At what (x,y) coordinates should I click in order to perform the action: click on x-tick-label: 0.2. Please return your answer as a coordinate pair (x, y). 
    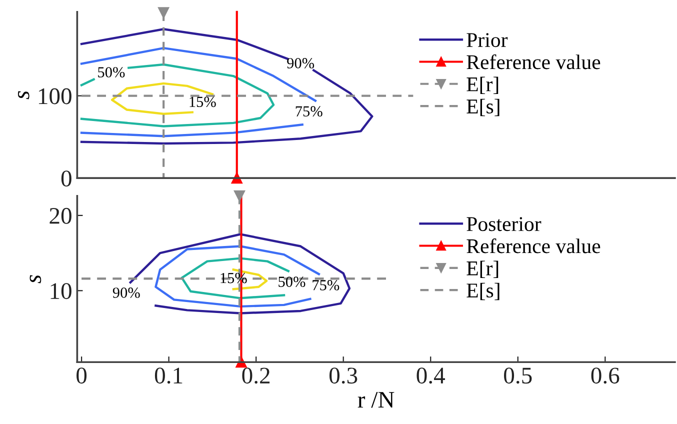
    Looking at the image, I should click on (256, 376).